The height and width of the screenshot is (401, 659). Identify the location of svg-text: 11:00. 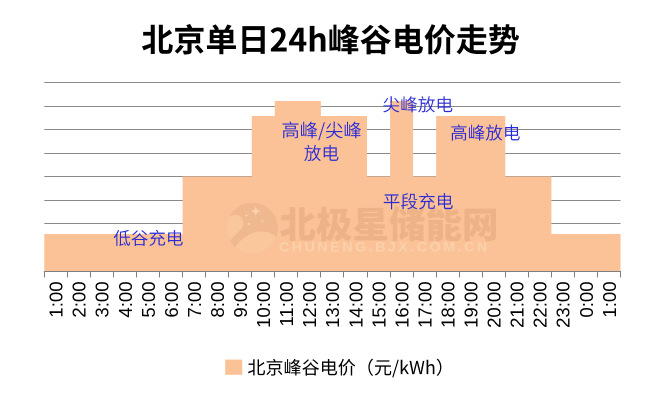
(286, 303).